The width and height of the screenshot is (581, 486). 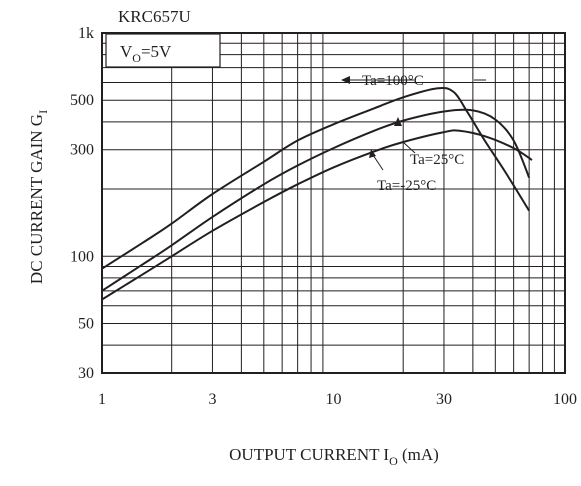 I want to click on x-tick-label: 30, so click(x=444, y=399).